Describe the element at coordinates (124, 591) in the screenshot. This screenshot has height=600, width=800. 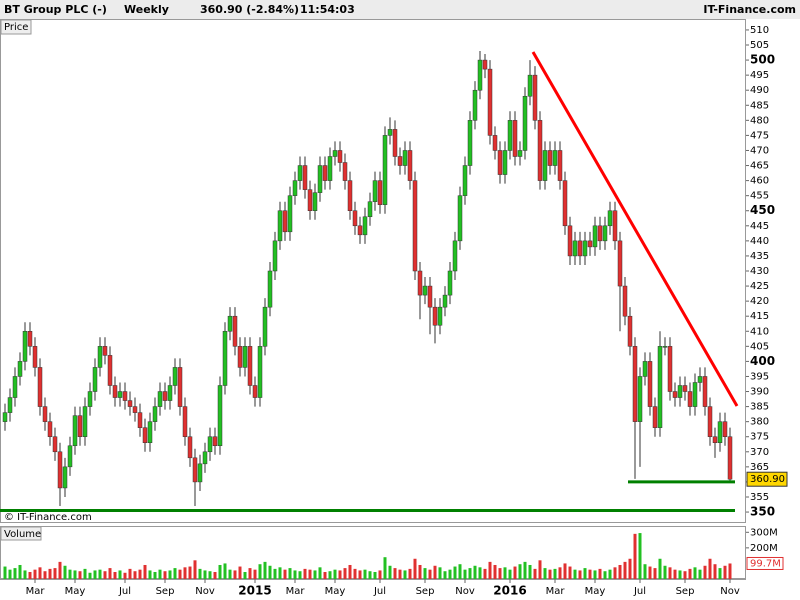
I see `x-tick-label: Jul` at that location.